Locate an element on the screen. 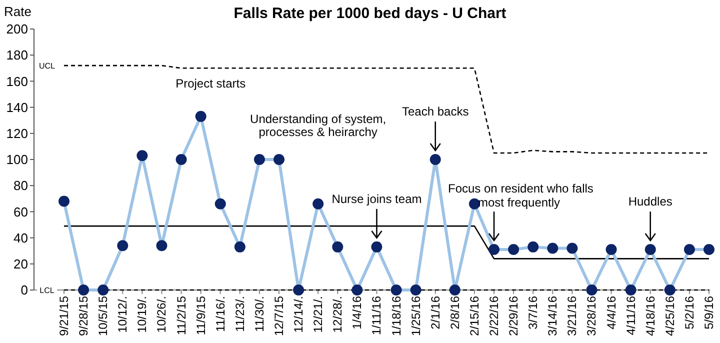 The height and width of the screenshot is (343, 720). x-tick-label: 3/7/16 is located at coordinates (533, 313).